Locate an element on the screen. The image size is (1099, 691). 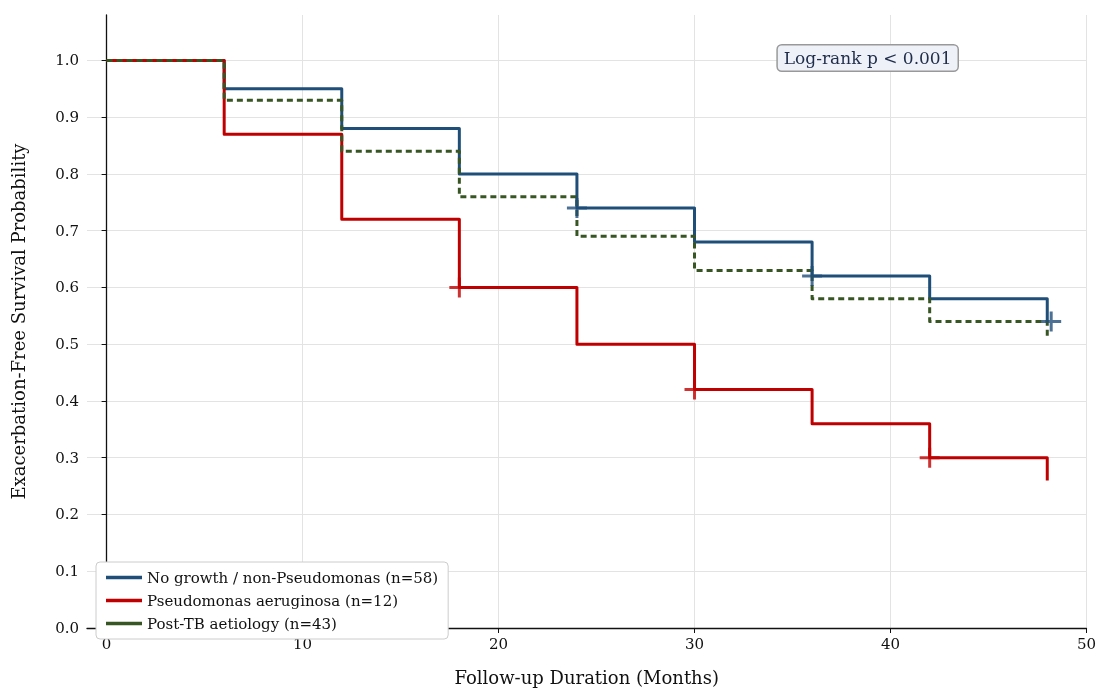
legend-label: Post-TB aetiology (n=43) is located at coordinates (242, 623).